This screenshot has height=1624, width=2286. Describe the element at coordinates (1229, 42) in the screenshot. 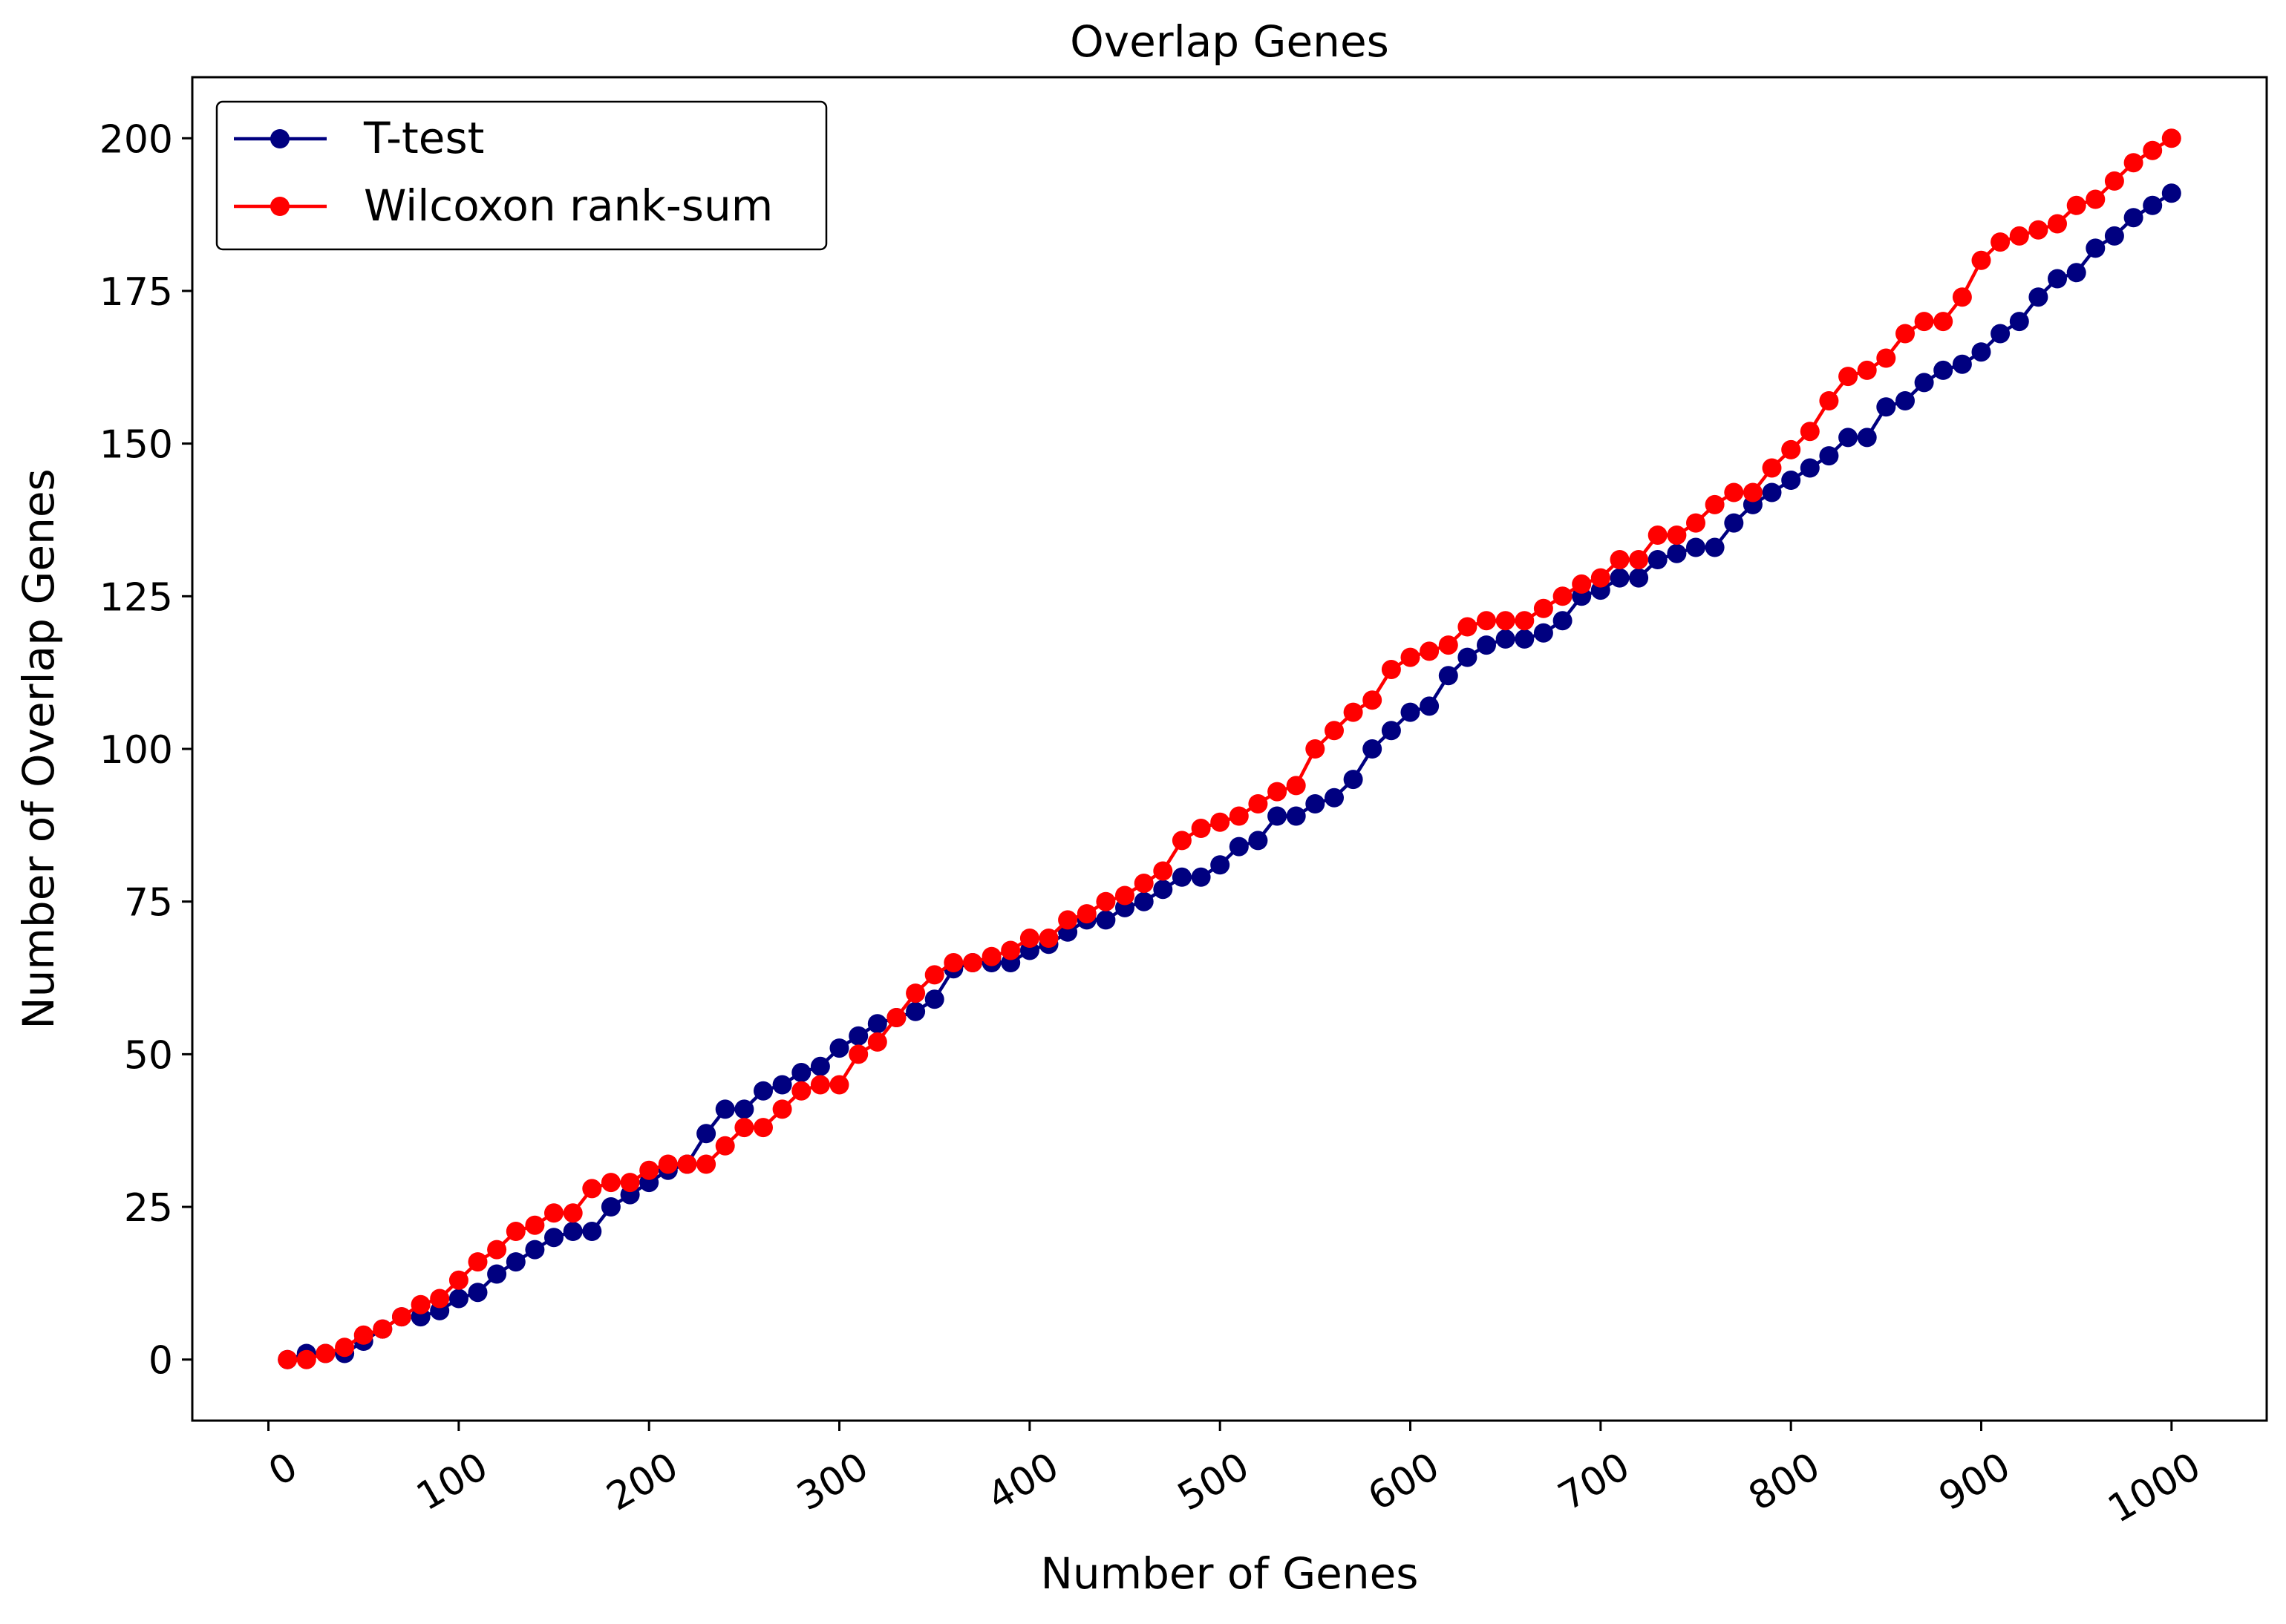

I see `chart-title: Overlap Genes` at that location.